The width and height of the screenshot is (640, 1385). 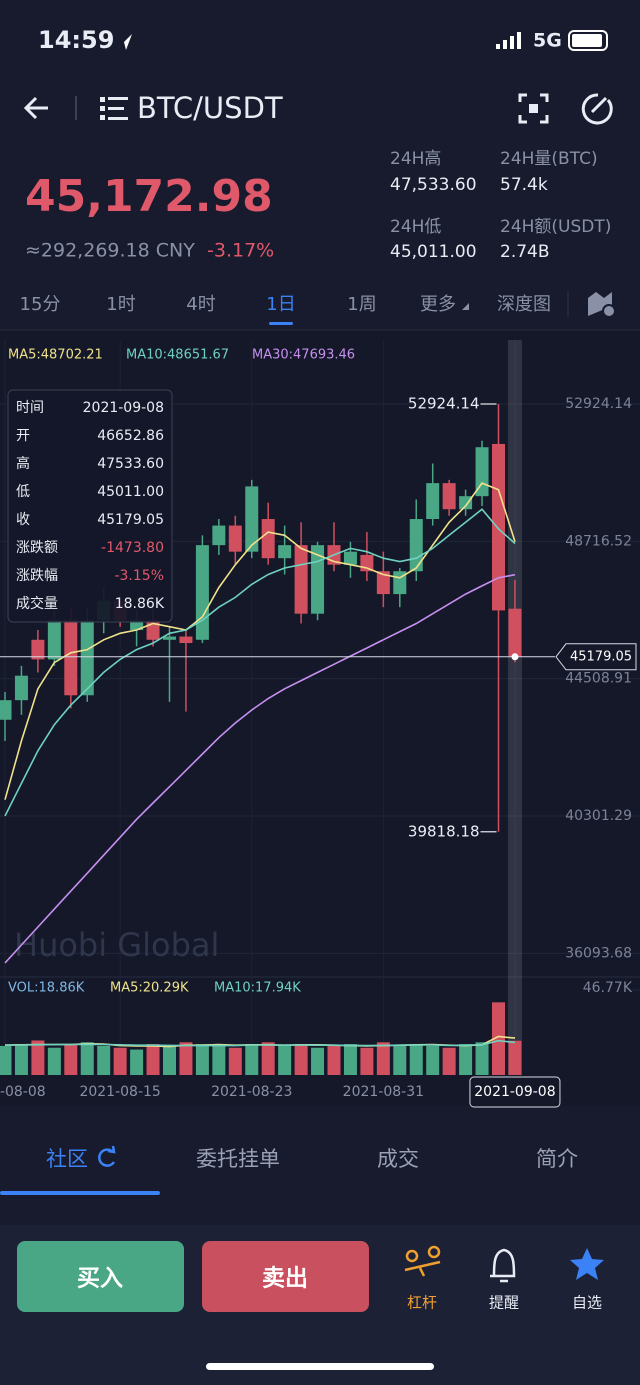 I want to click on tab-underline, so click(x=80, y=1193).